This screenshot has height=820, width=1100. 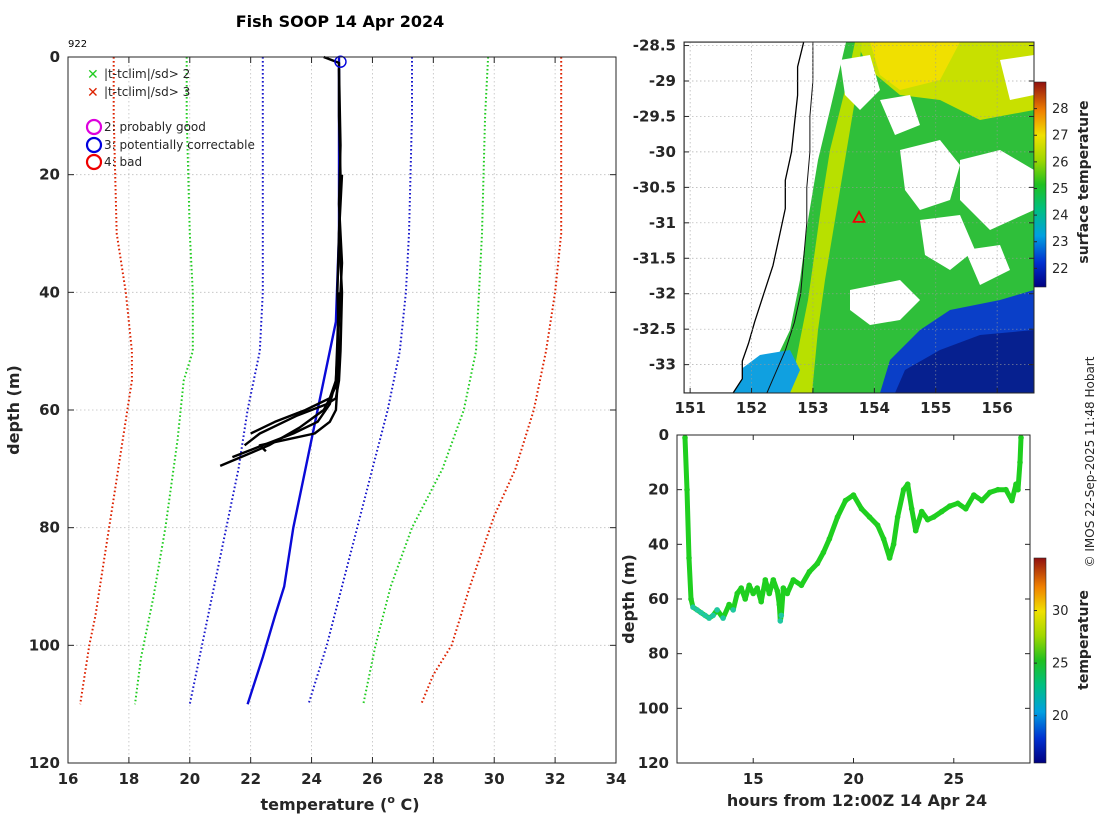 What do you see at coordinates (662, 152) in the screenshot?
I see `map-ytick-label: -30` at bounding box center [662, 152].